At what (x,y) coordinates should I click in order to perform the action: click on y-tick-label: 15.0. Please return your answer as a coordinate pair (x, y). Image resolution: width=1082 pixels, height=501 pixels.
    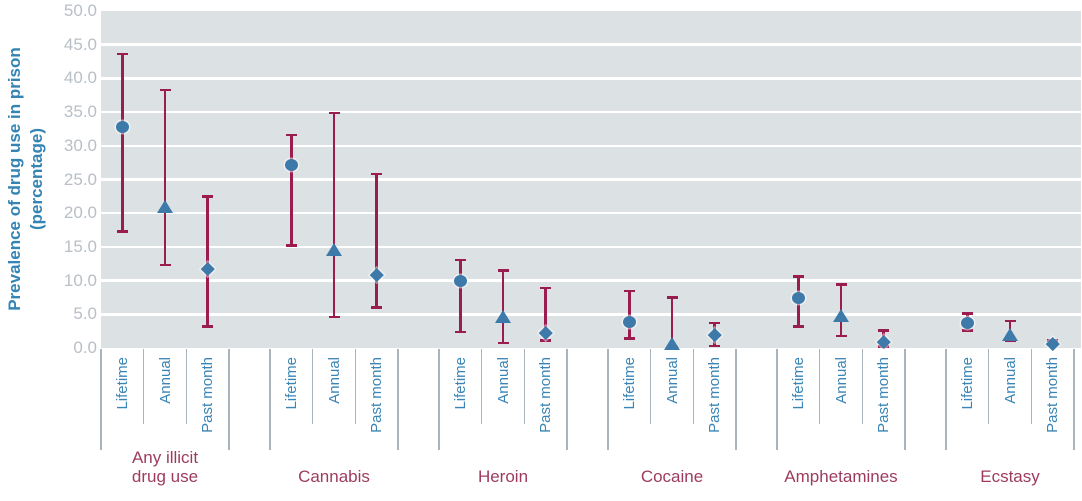
    Looking at the image, I should click on (80, 246).